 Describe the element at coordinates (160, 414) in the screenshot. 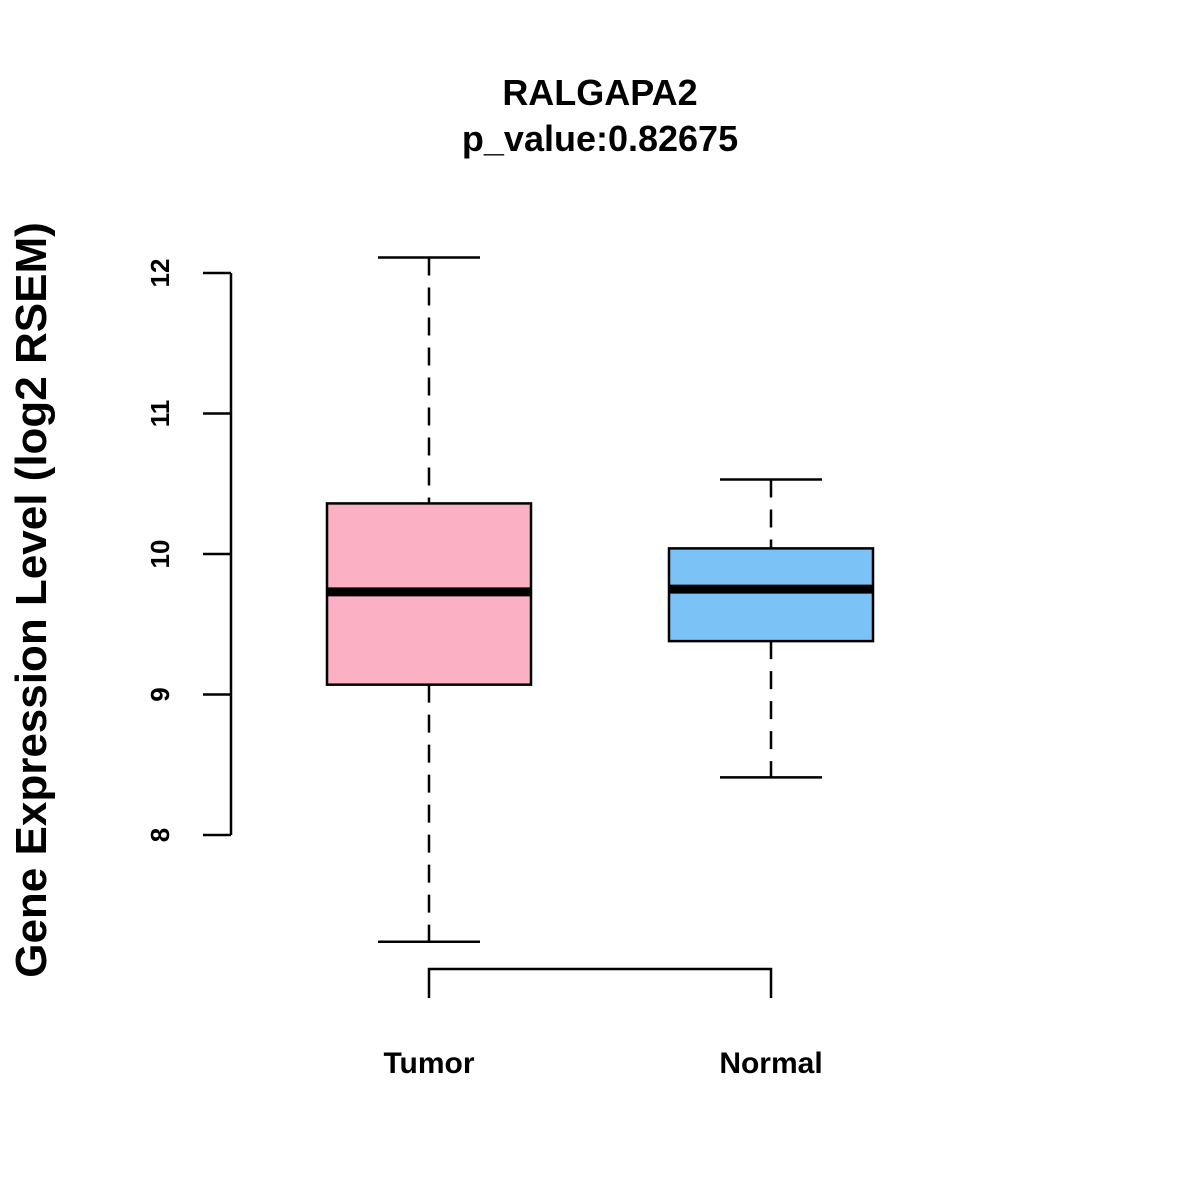

I see `y-tick-label-11: 11` at that location.